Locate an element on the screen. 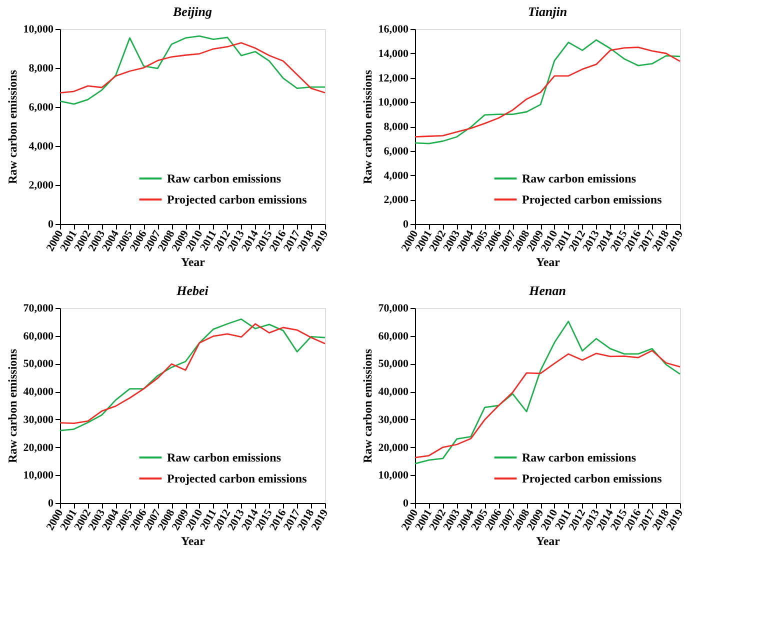 The width and height of the screenshot is (775, 636). chart-title: Henan is located at coordinates (547, 290).